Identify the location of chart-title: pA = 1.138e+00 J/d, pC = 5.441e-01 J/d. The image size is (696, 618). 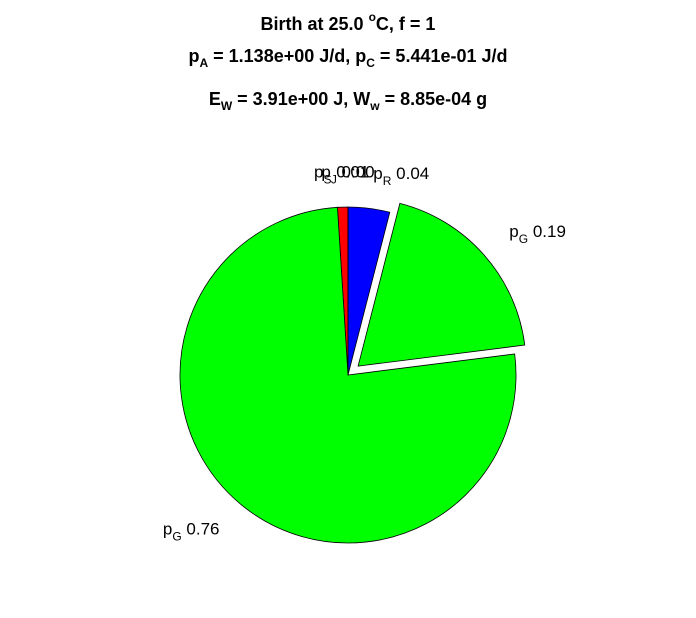
(347, 58).